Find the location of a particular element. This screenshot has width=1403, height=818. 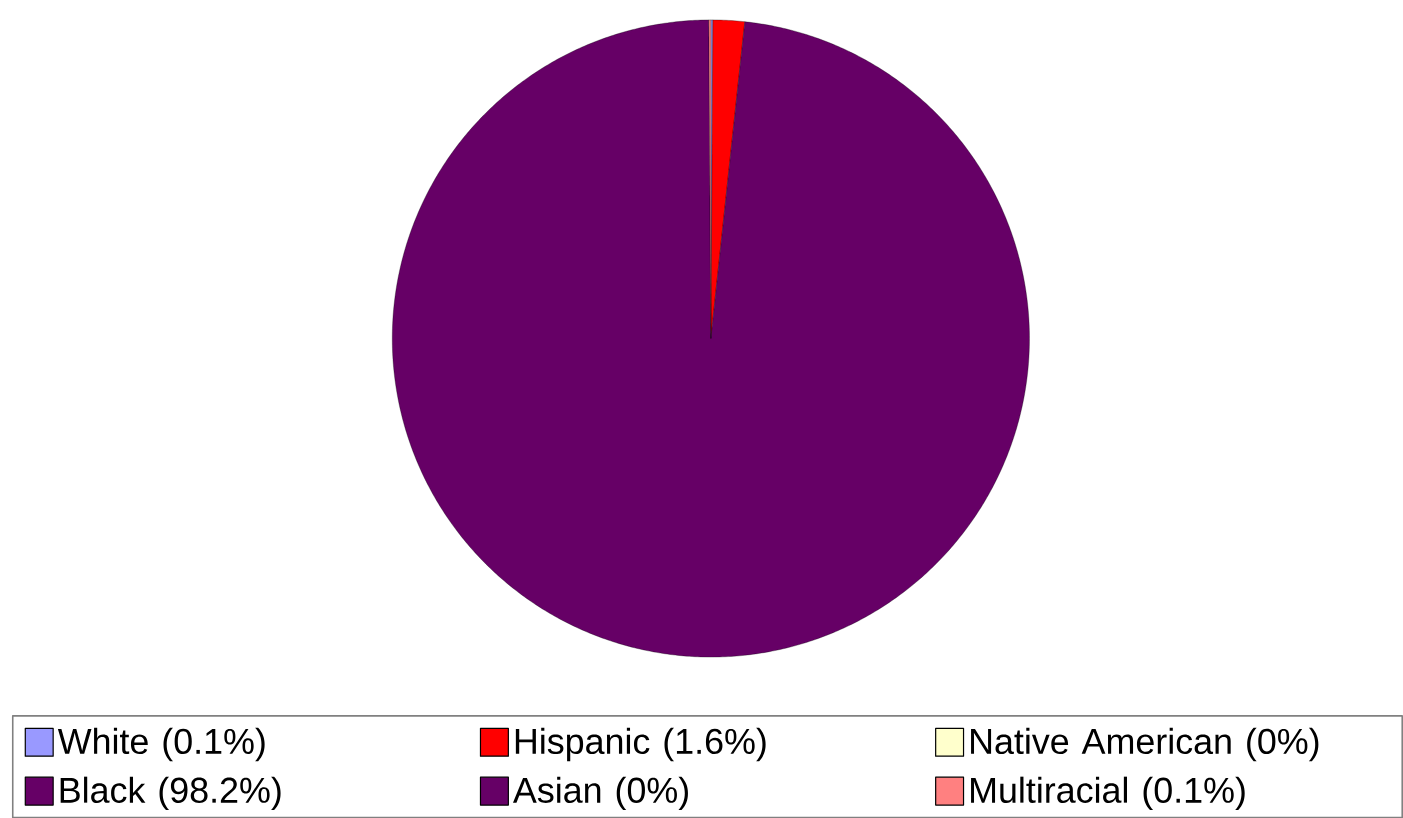

legend-label: Hispanic (1.6%) is located at coordinates (640, 744).